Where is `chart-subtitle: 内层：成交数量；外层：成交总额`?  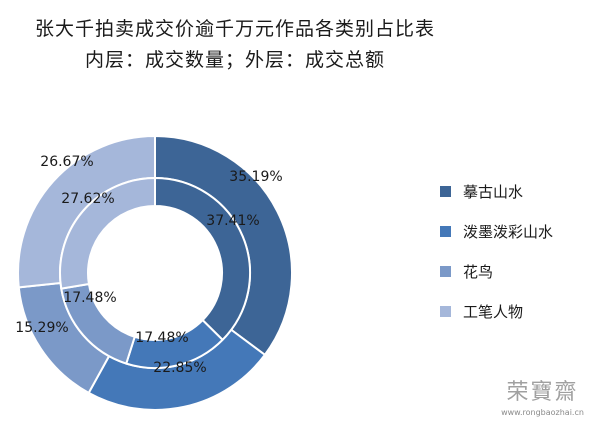 chart-subtitle: 内层：成交数量；外层：成交总额 is located at coordinates (234, 60).